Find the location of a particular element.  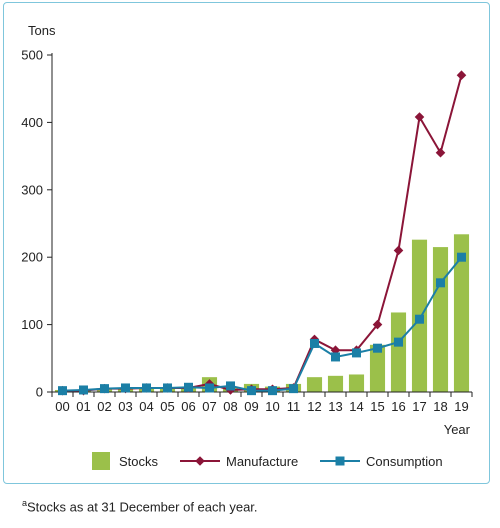

x-tick-label: 05 is located at coordinates (167, 406).